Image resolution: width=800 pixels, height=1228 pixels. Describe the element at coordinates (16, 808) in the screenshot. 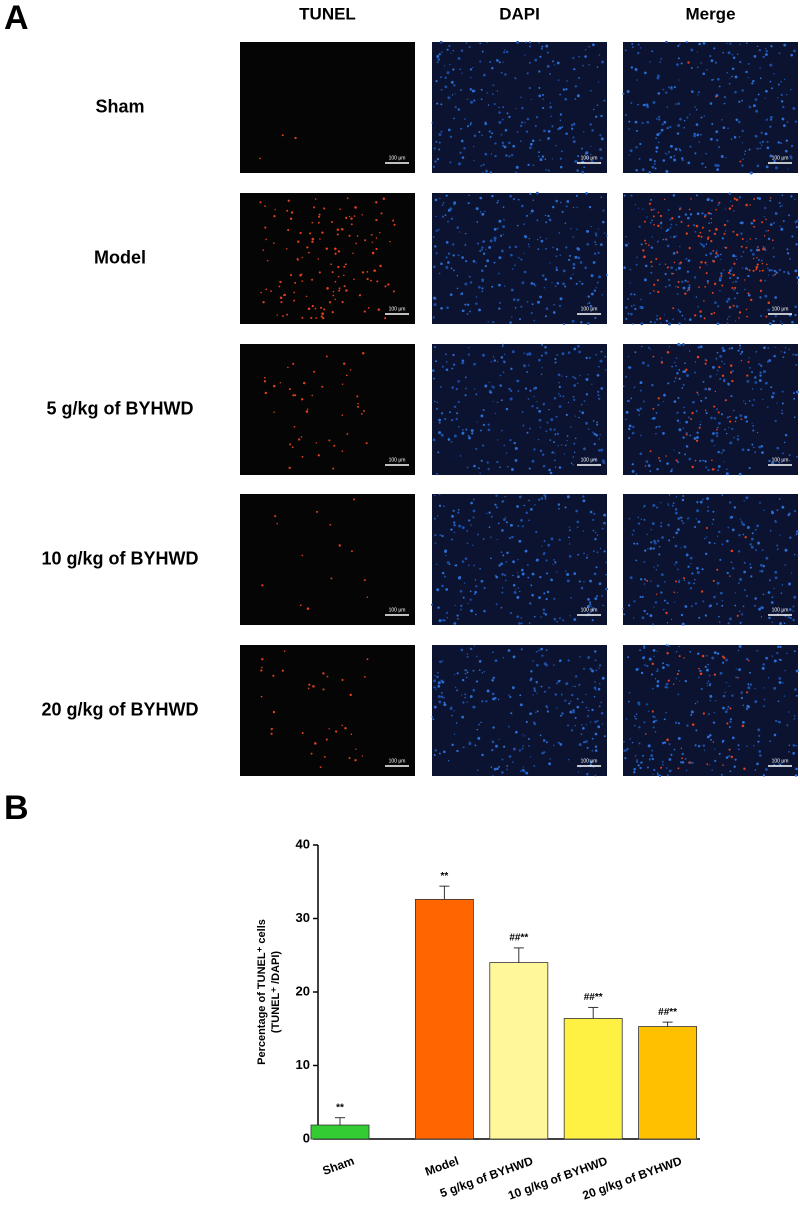

I see `panel-label: B` at that location.